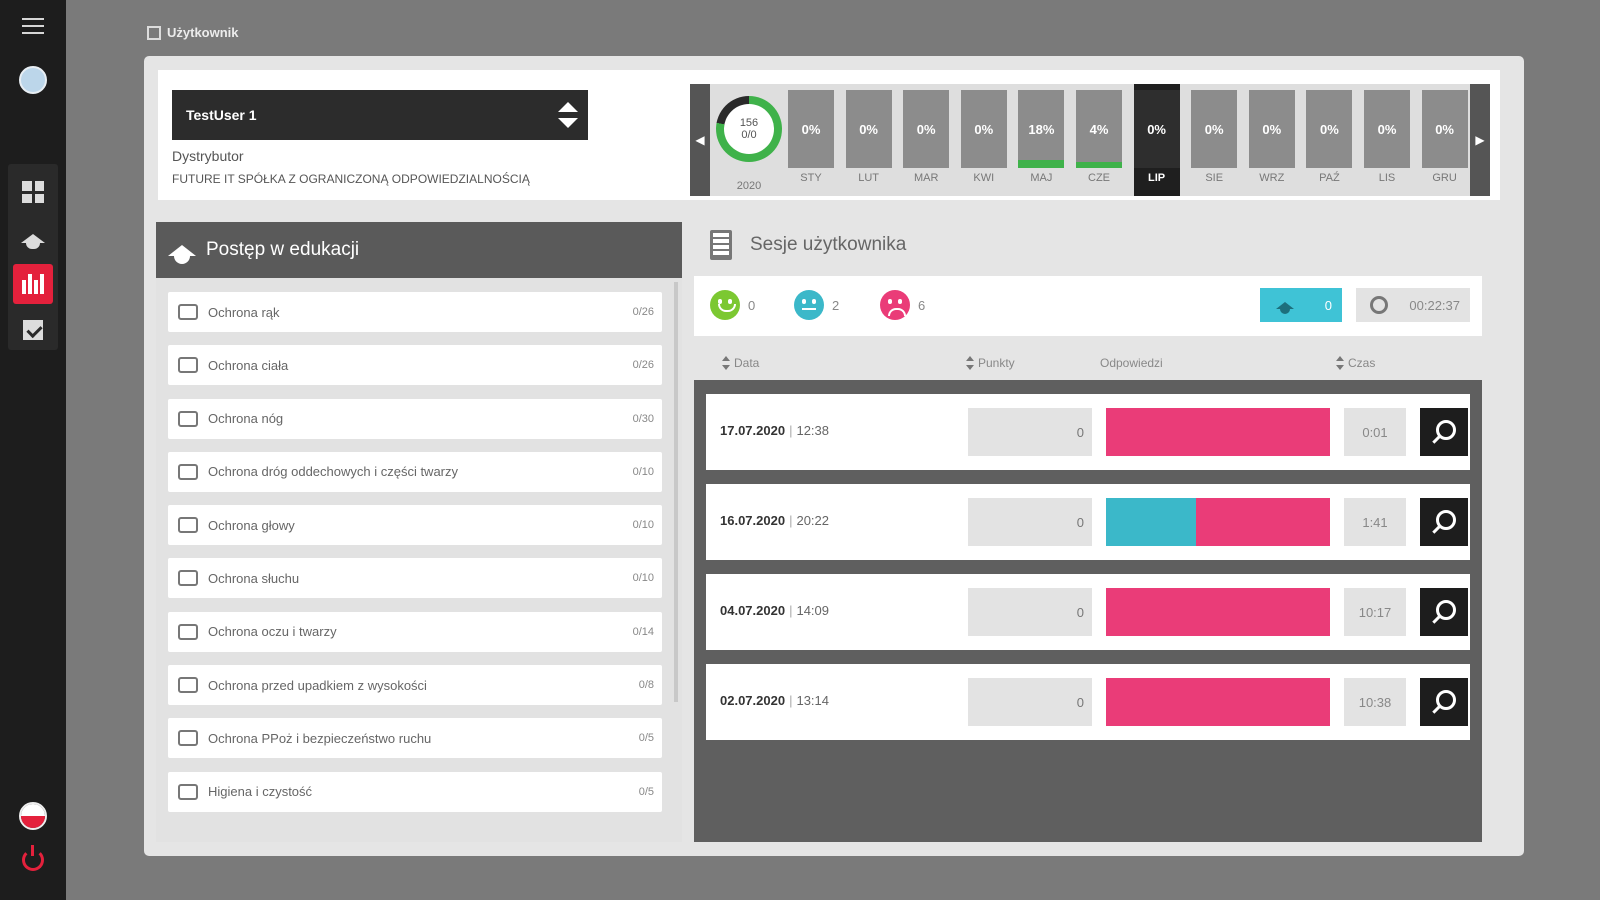 This screenshot has width=1600, height=900. I want to click on breadcrumb: Użytkownik, so click(193, 32).